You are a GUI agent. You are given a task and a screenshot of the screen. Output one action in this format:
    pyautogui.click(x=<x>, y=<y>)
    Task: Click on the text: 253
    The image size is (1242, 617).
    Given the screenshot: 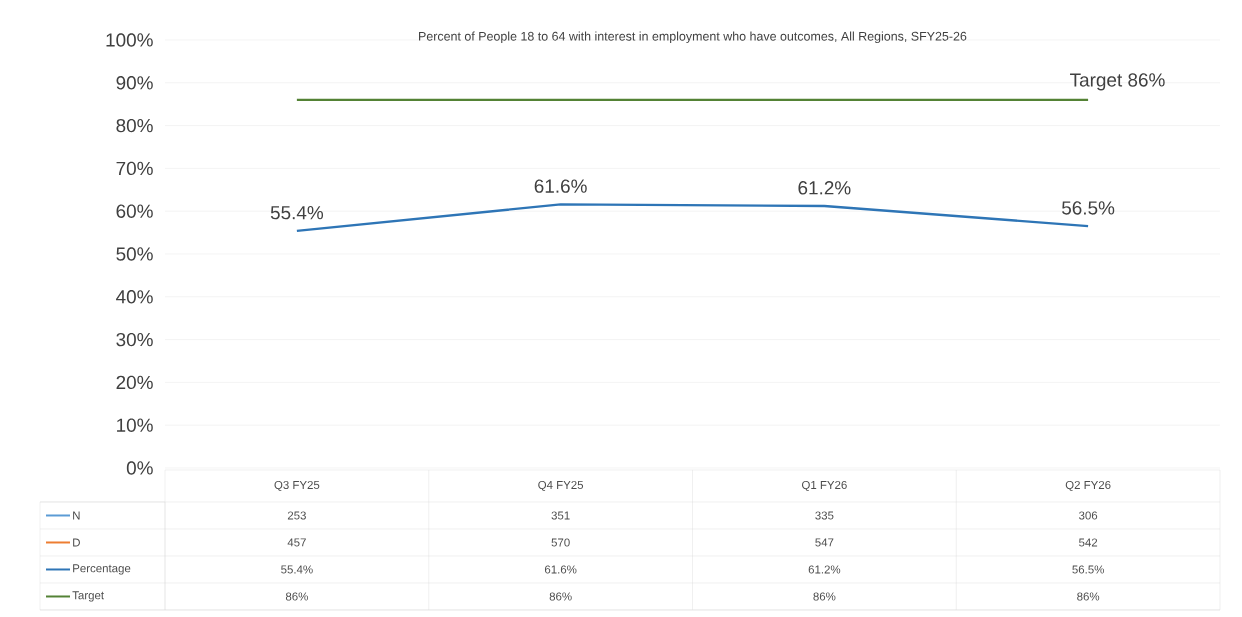 What is the action you would take?
    pyautogui.click(x=296, y=515)
    